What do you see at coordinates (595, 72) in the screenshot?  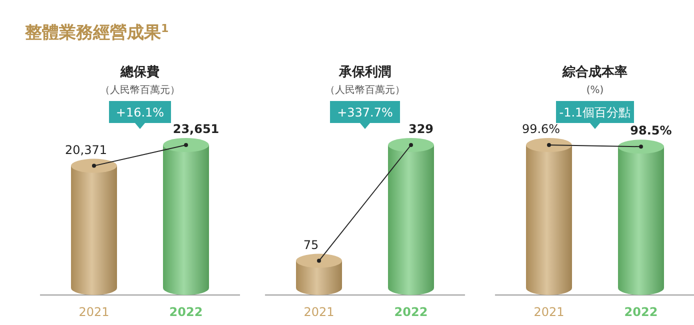 I see `chart-title: 綜合成本率` at bounding box center [595, 72].